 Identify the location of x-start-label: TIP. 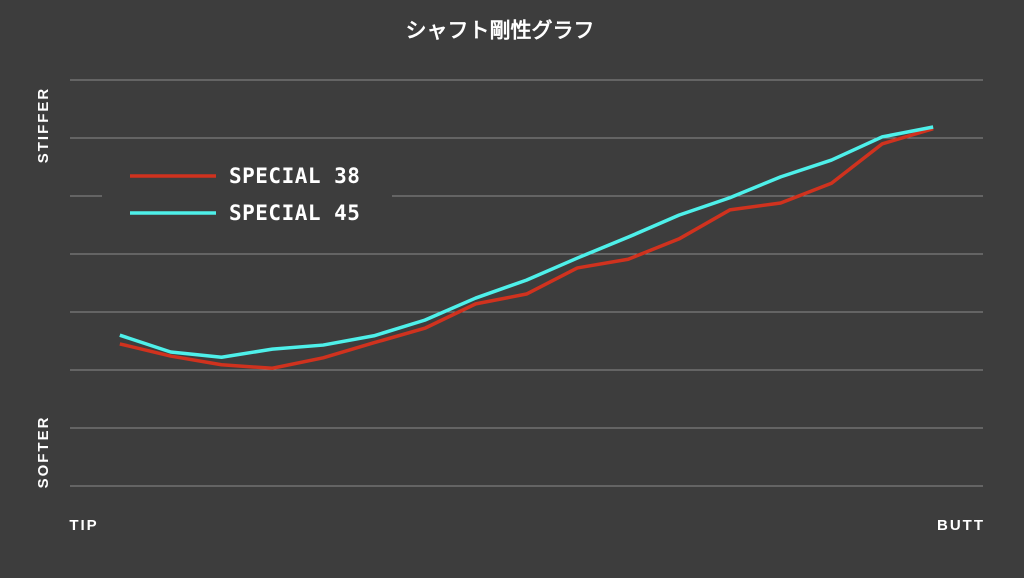
(83, 525).